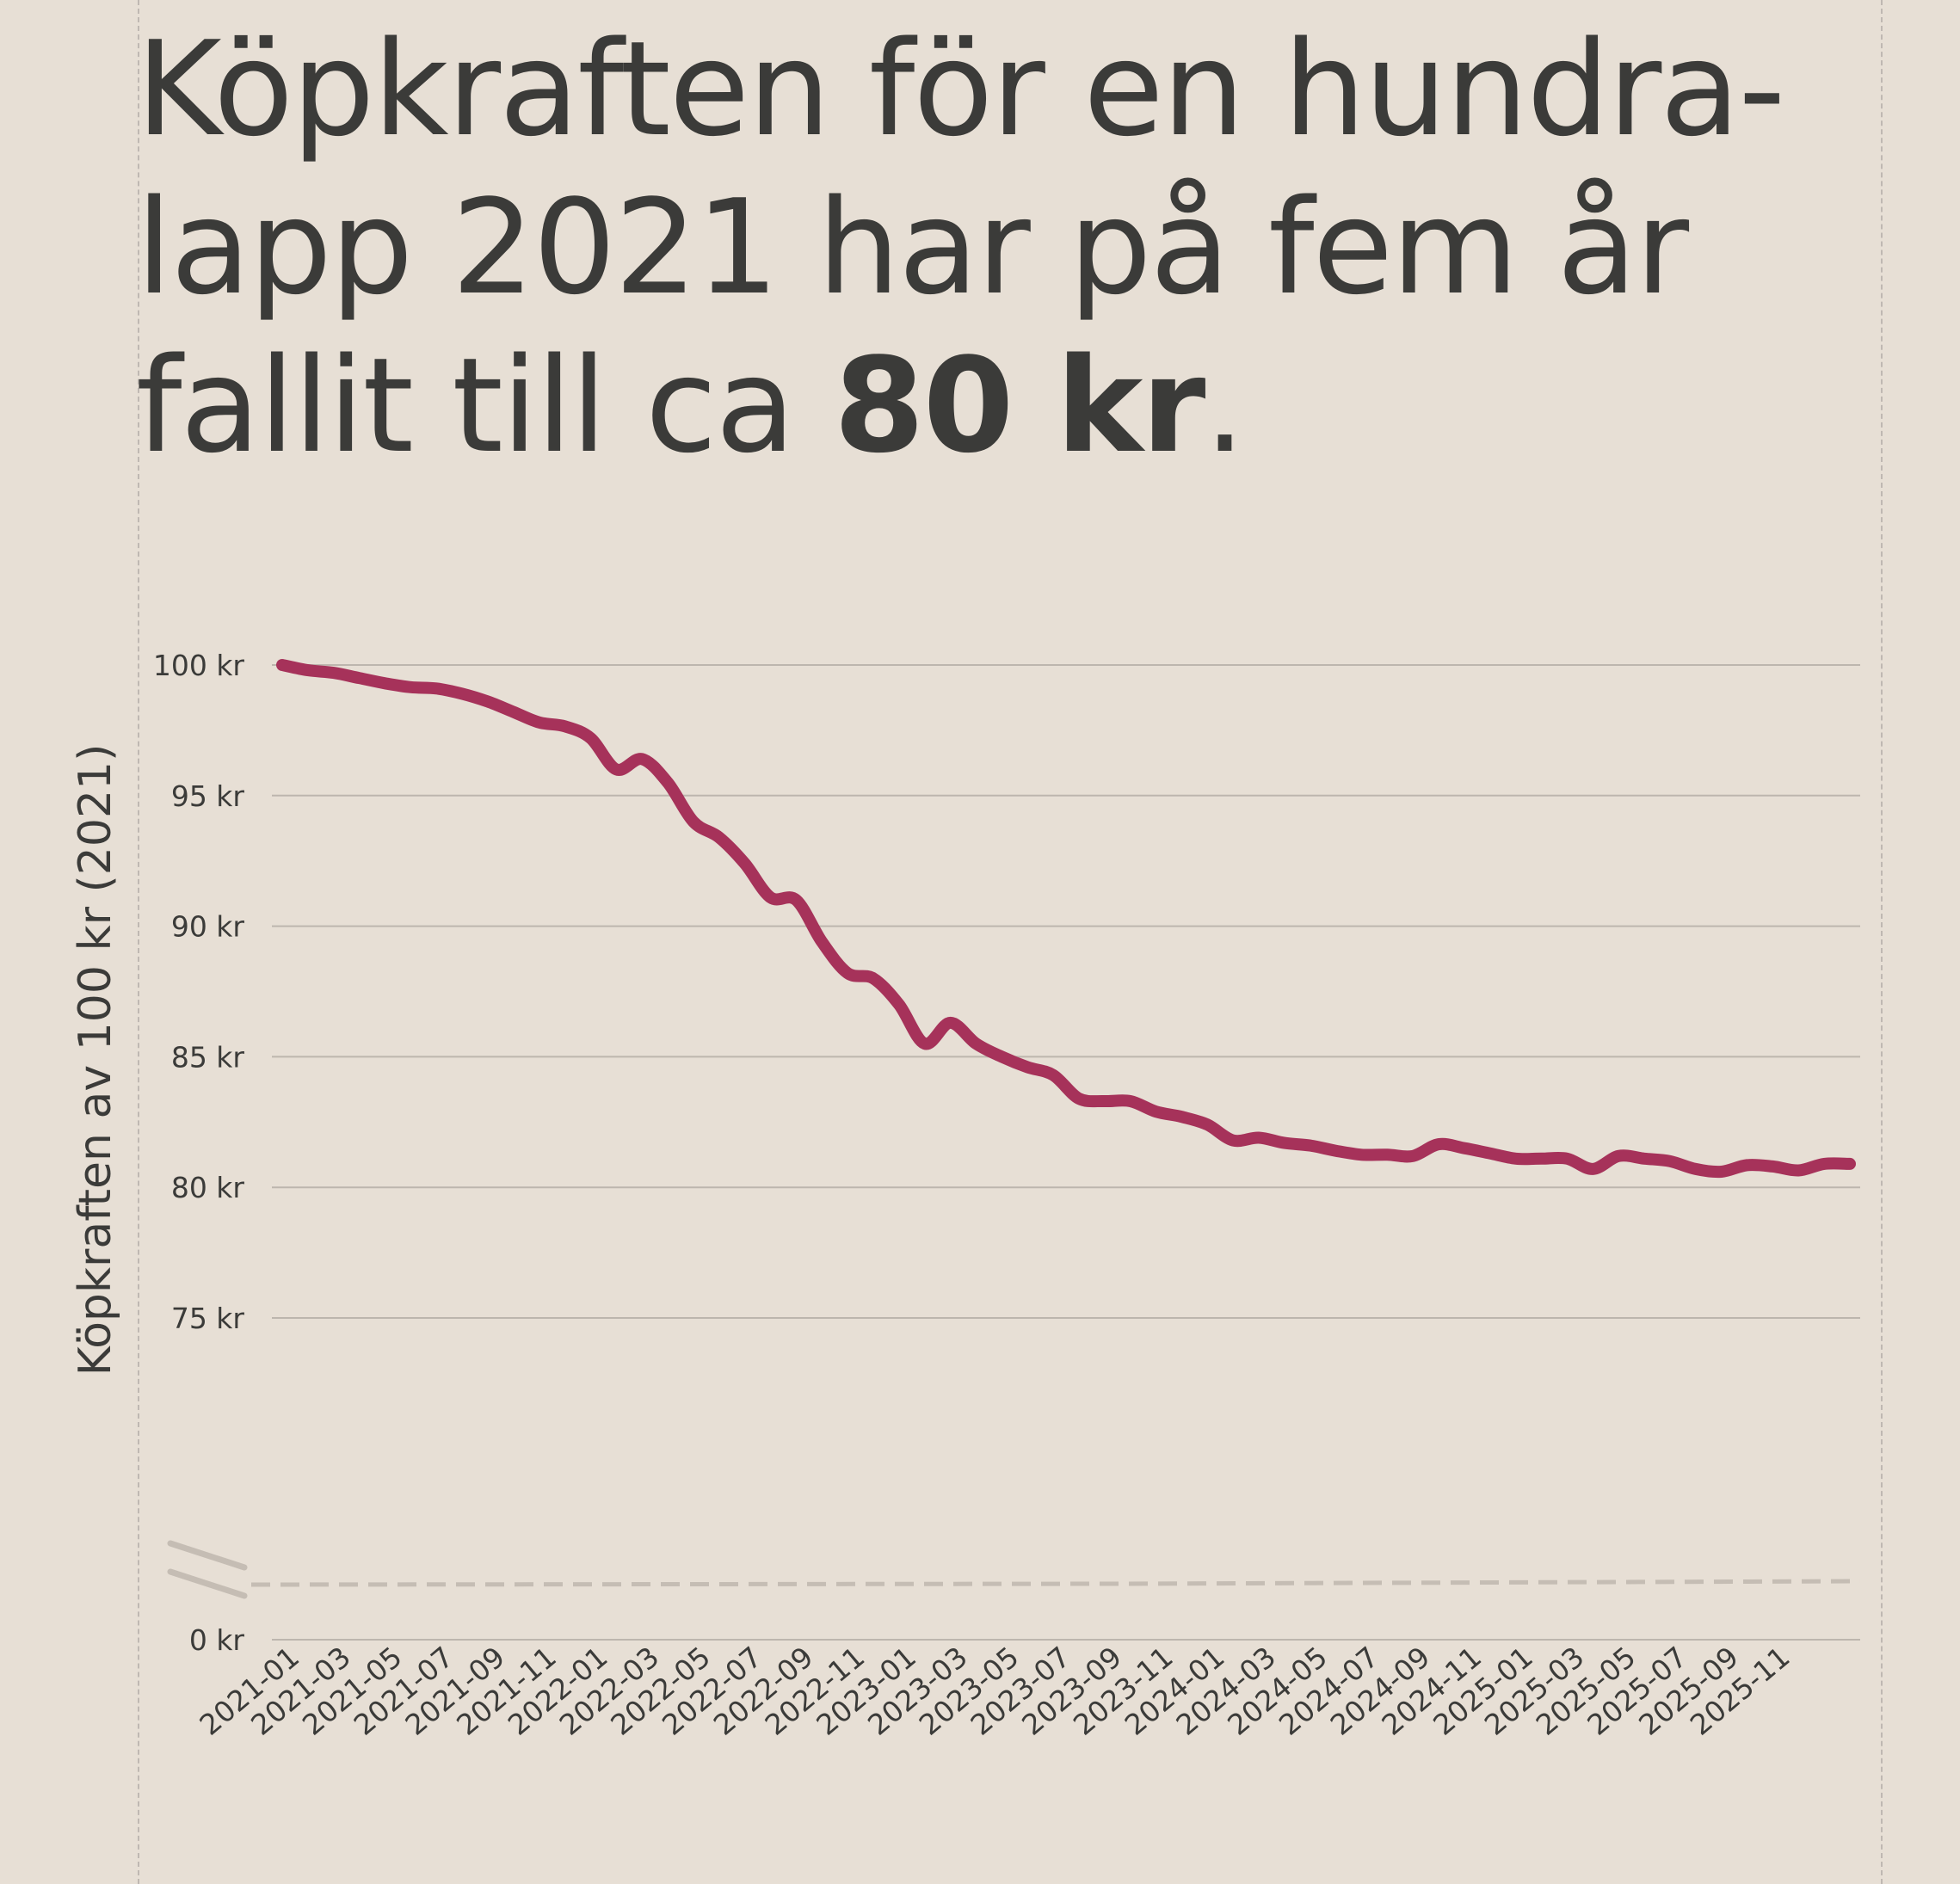  Describe the element at coordinates (1019, 406) in the screenshot. I see `title-highlight-value: 80 kr` at that location.